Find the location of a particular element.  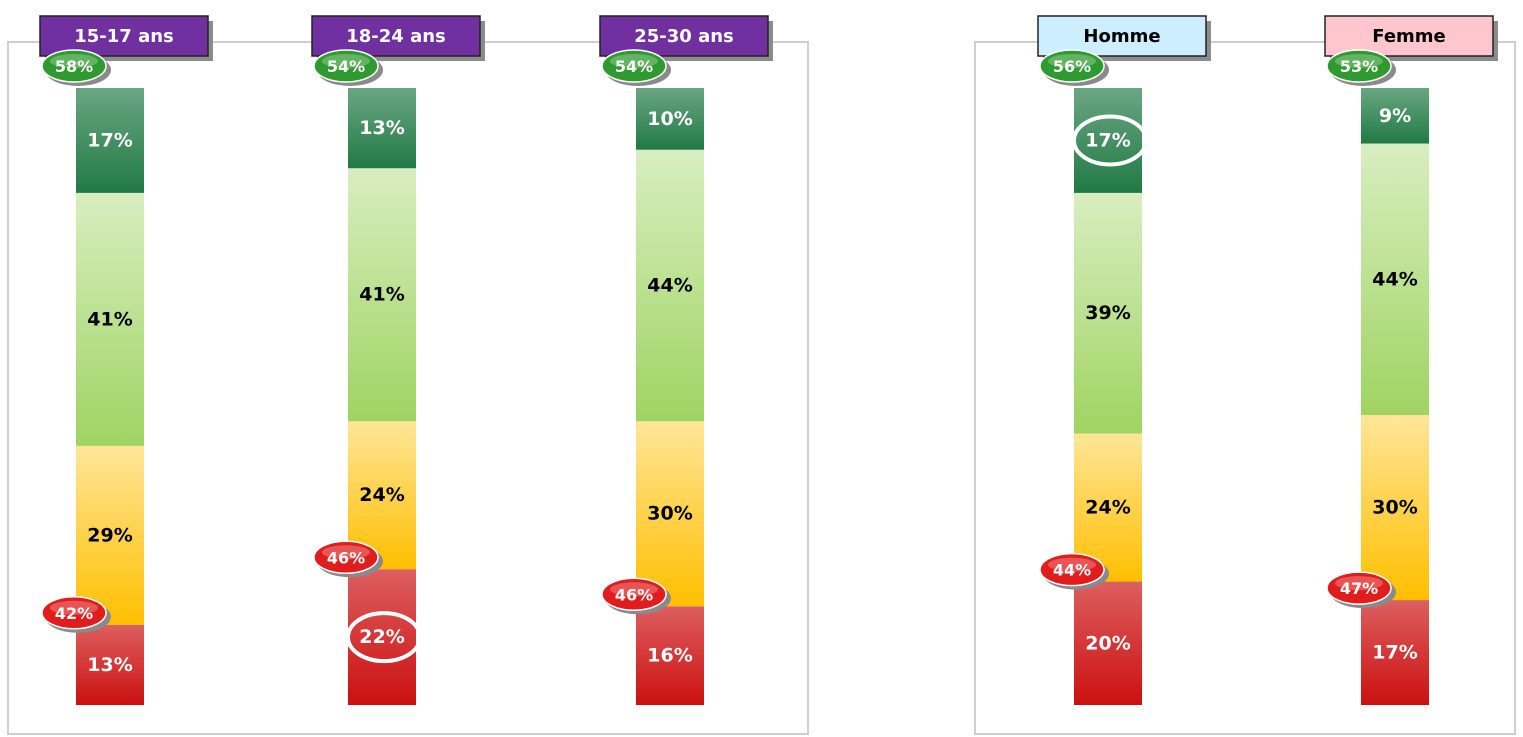

segment-label: 29% is located at coordinates (110, 535).